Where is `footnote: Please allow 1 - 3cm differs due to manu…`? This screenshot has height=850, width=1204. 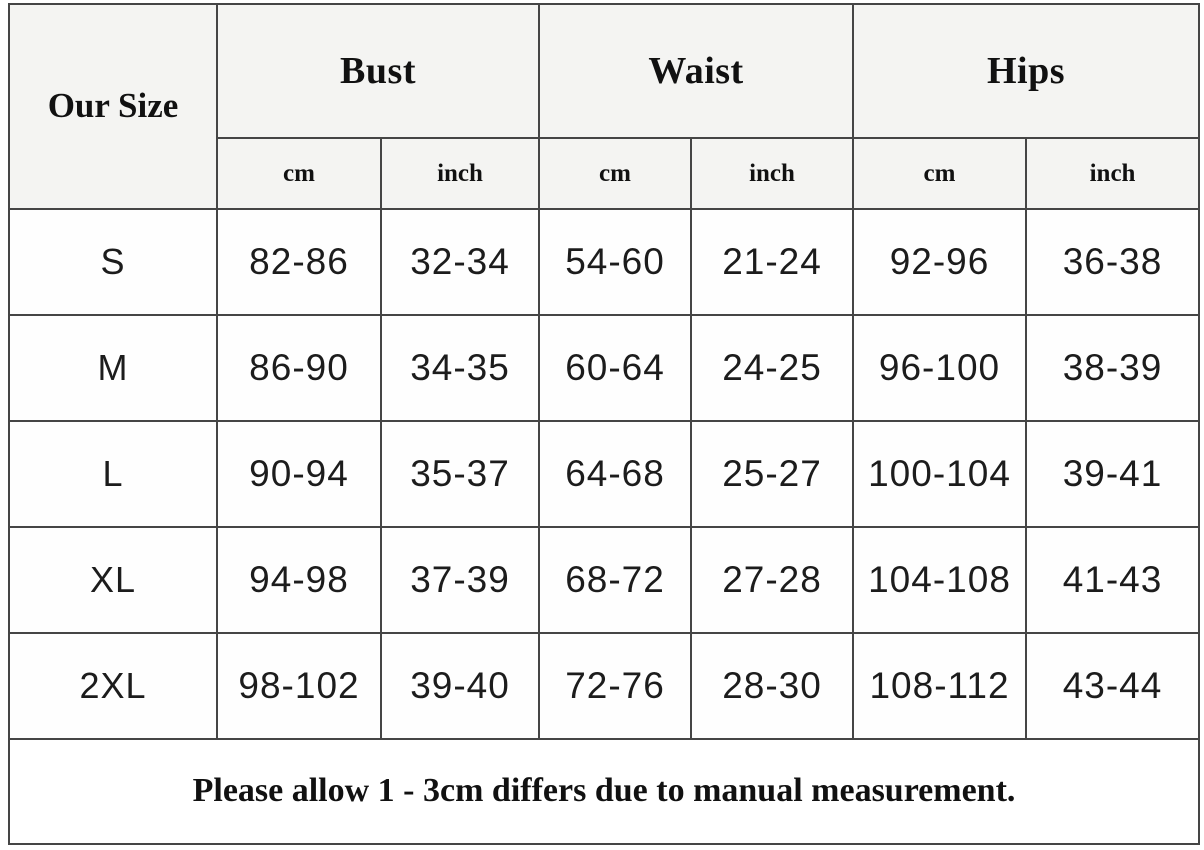 footnote: Please allow 1 - 3cm differs due to manu… is located at coordinates (604, 791).